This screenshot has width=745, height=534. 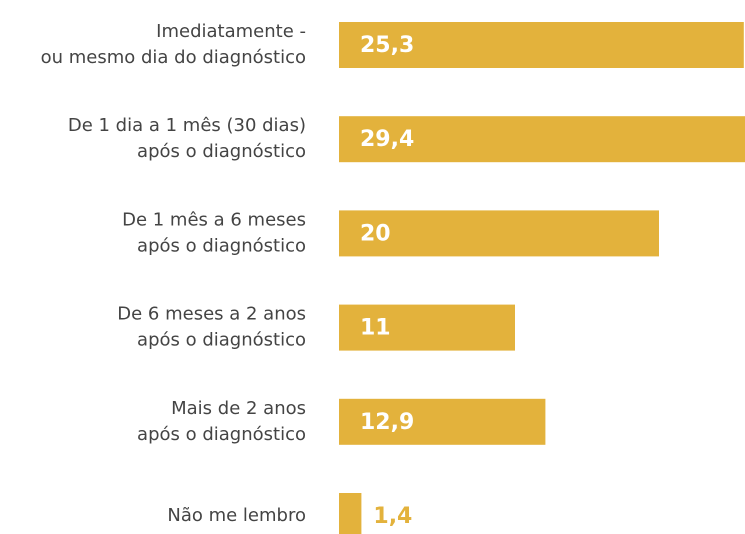 I want to click on category-label: Não me lembro, so click(x=236, y=515).